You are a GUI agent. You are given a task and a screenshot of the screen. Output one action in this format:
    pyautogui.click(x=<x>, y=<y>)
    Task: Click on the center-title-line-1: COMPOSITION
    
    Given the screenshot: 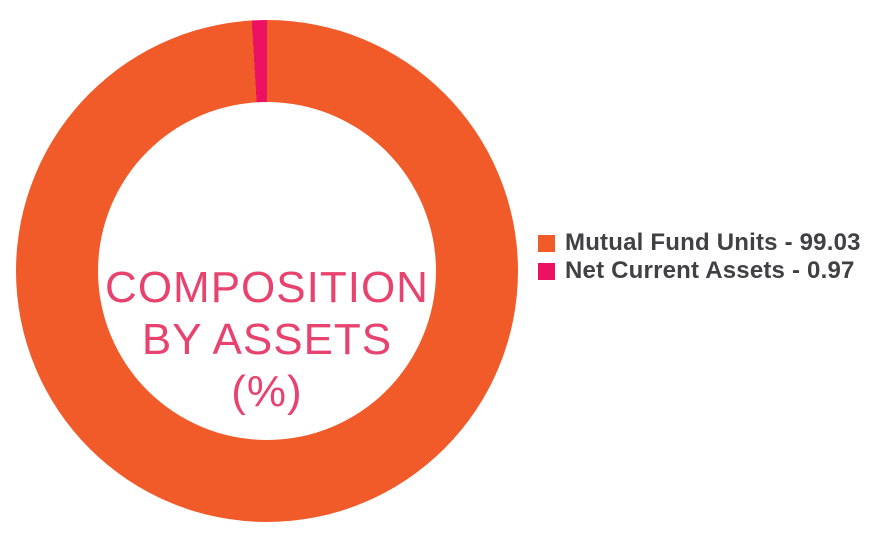 What is the action you would take?
    pyautogui.click(x=267, y=287)
    